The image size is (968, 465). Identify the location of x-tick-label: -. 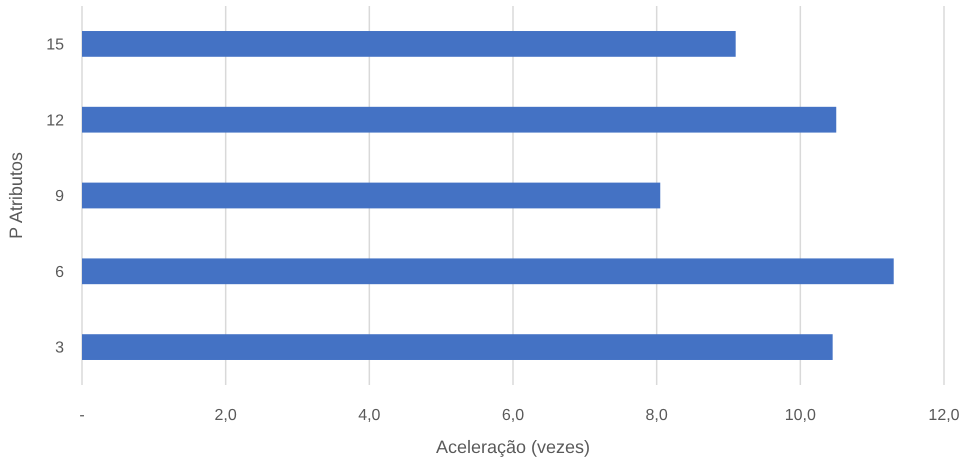
(82, 415).